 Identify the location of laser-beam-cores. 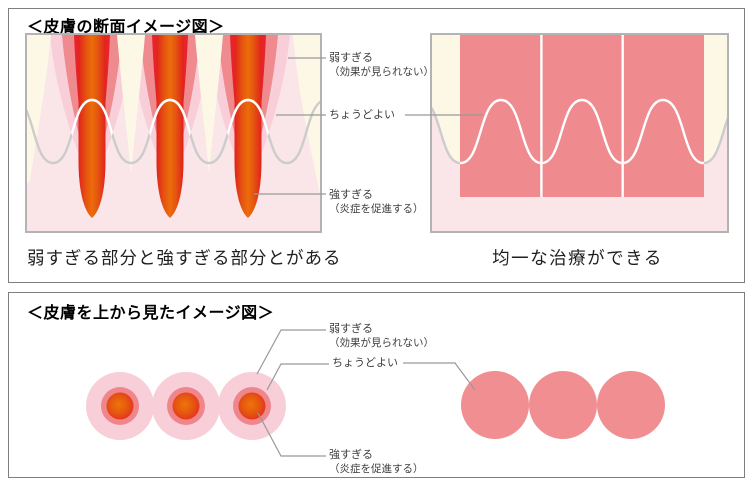
(170, 126).